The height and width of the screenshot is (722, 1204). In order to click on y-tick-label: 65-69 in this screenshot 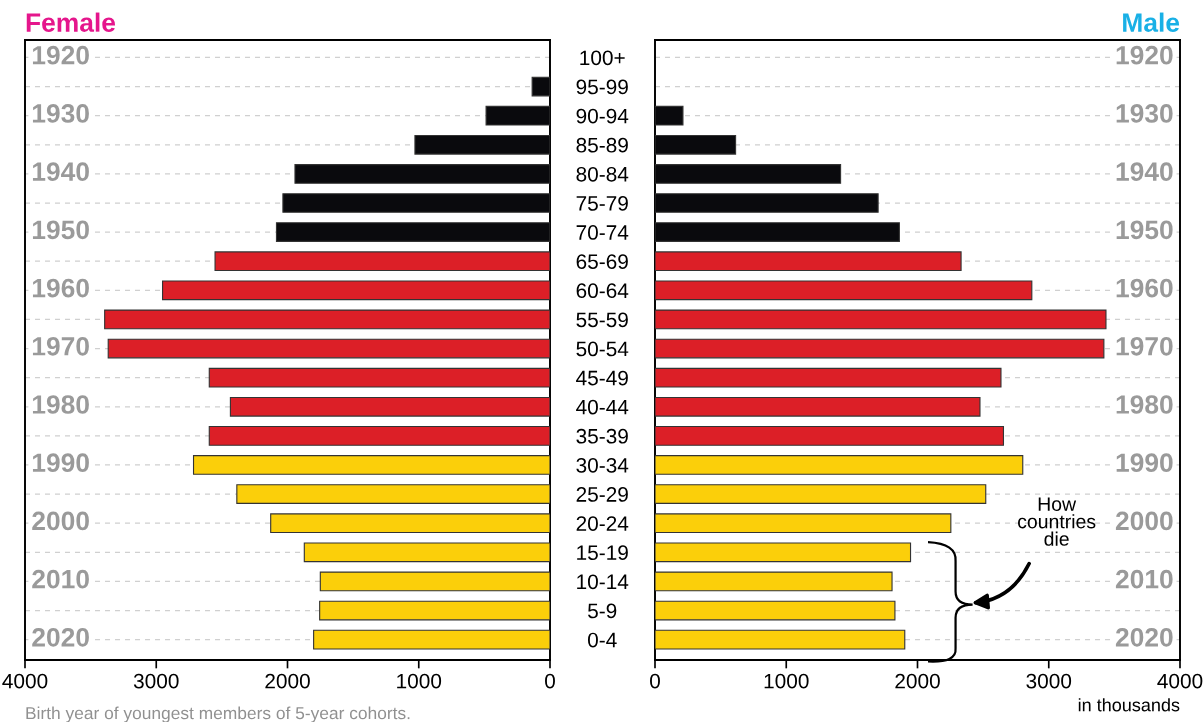, I will do `click(602, 261)`.